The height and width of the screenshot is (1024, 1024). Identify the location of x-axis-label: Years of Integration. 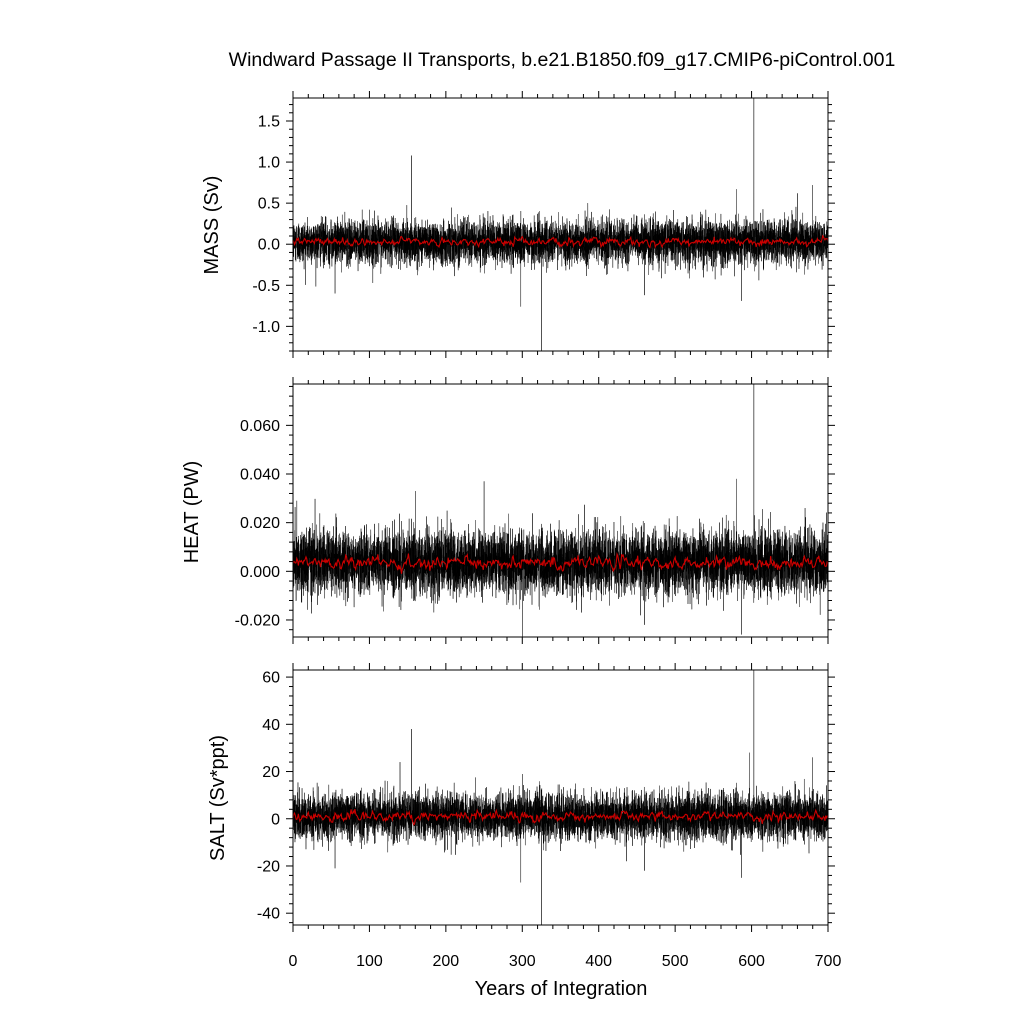
(561, 989).